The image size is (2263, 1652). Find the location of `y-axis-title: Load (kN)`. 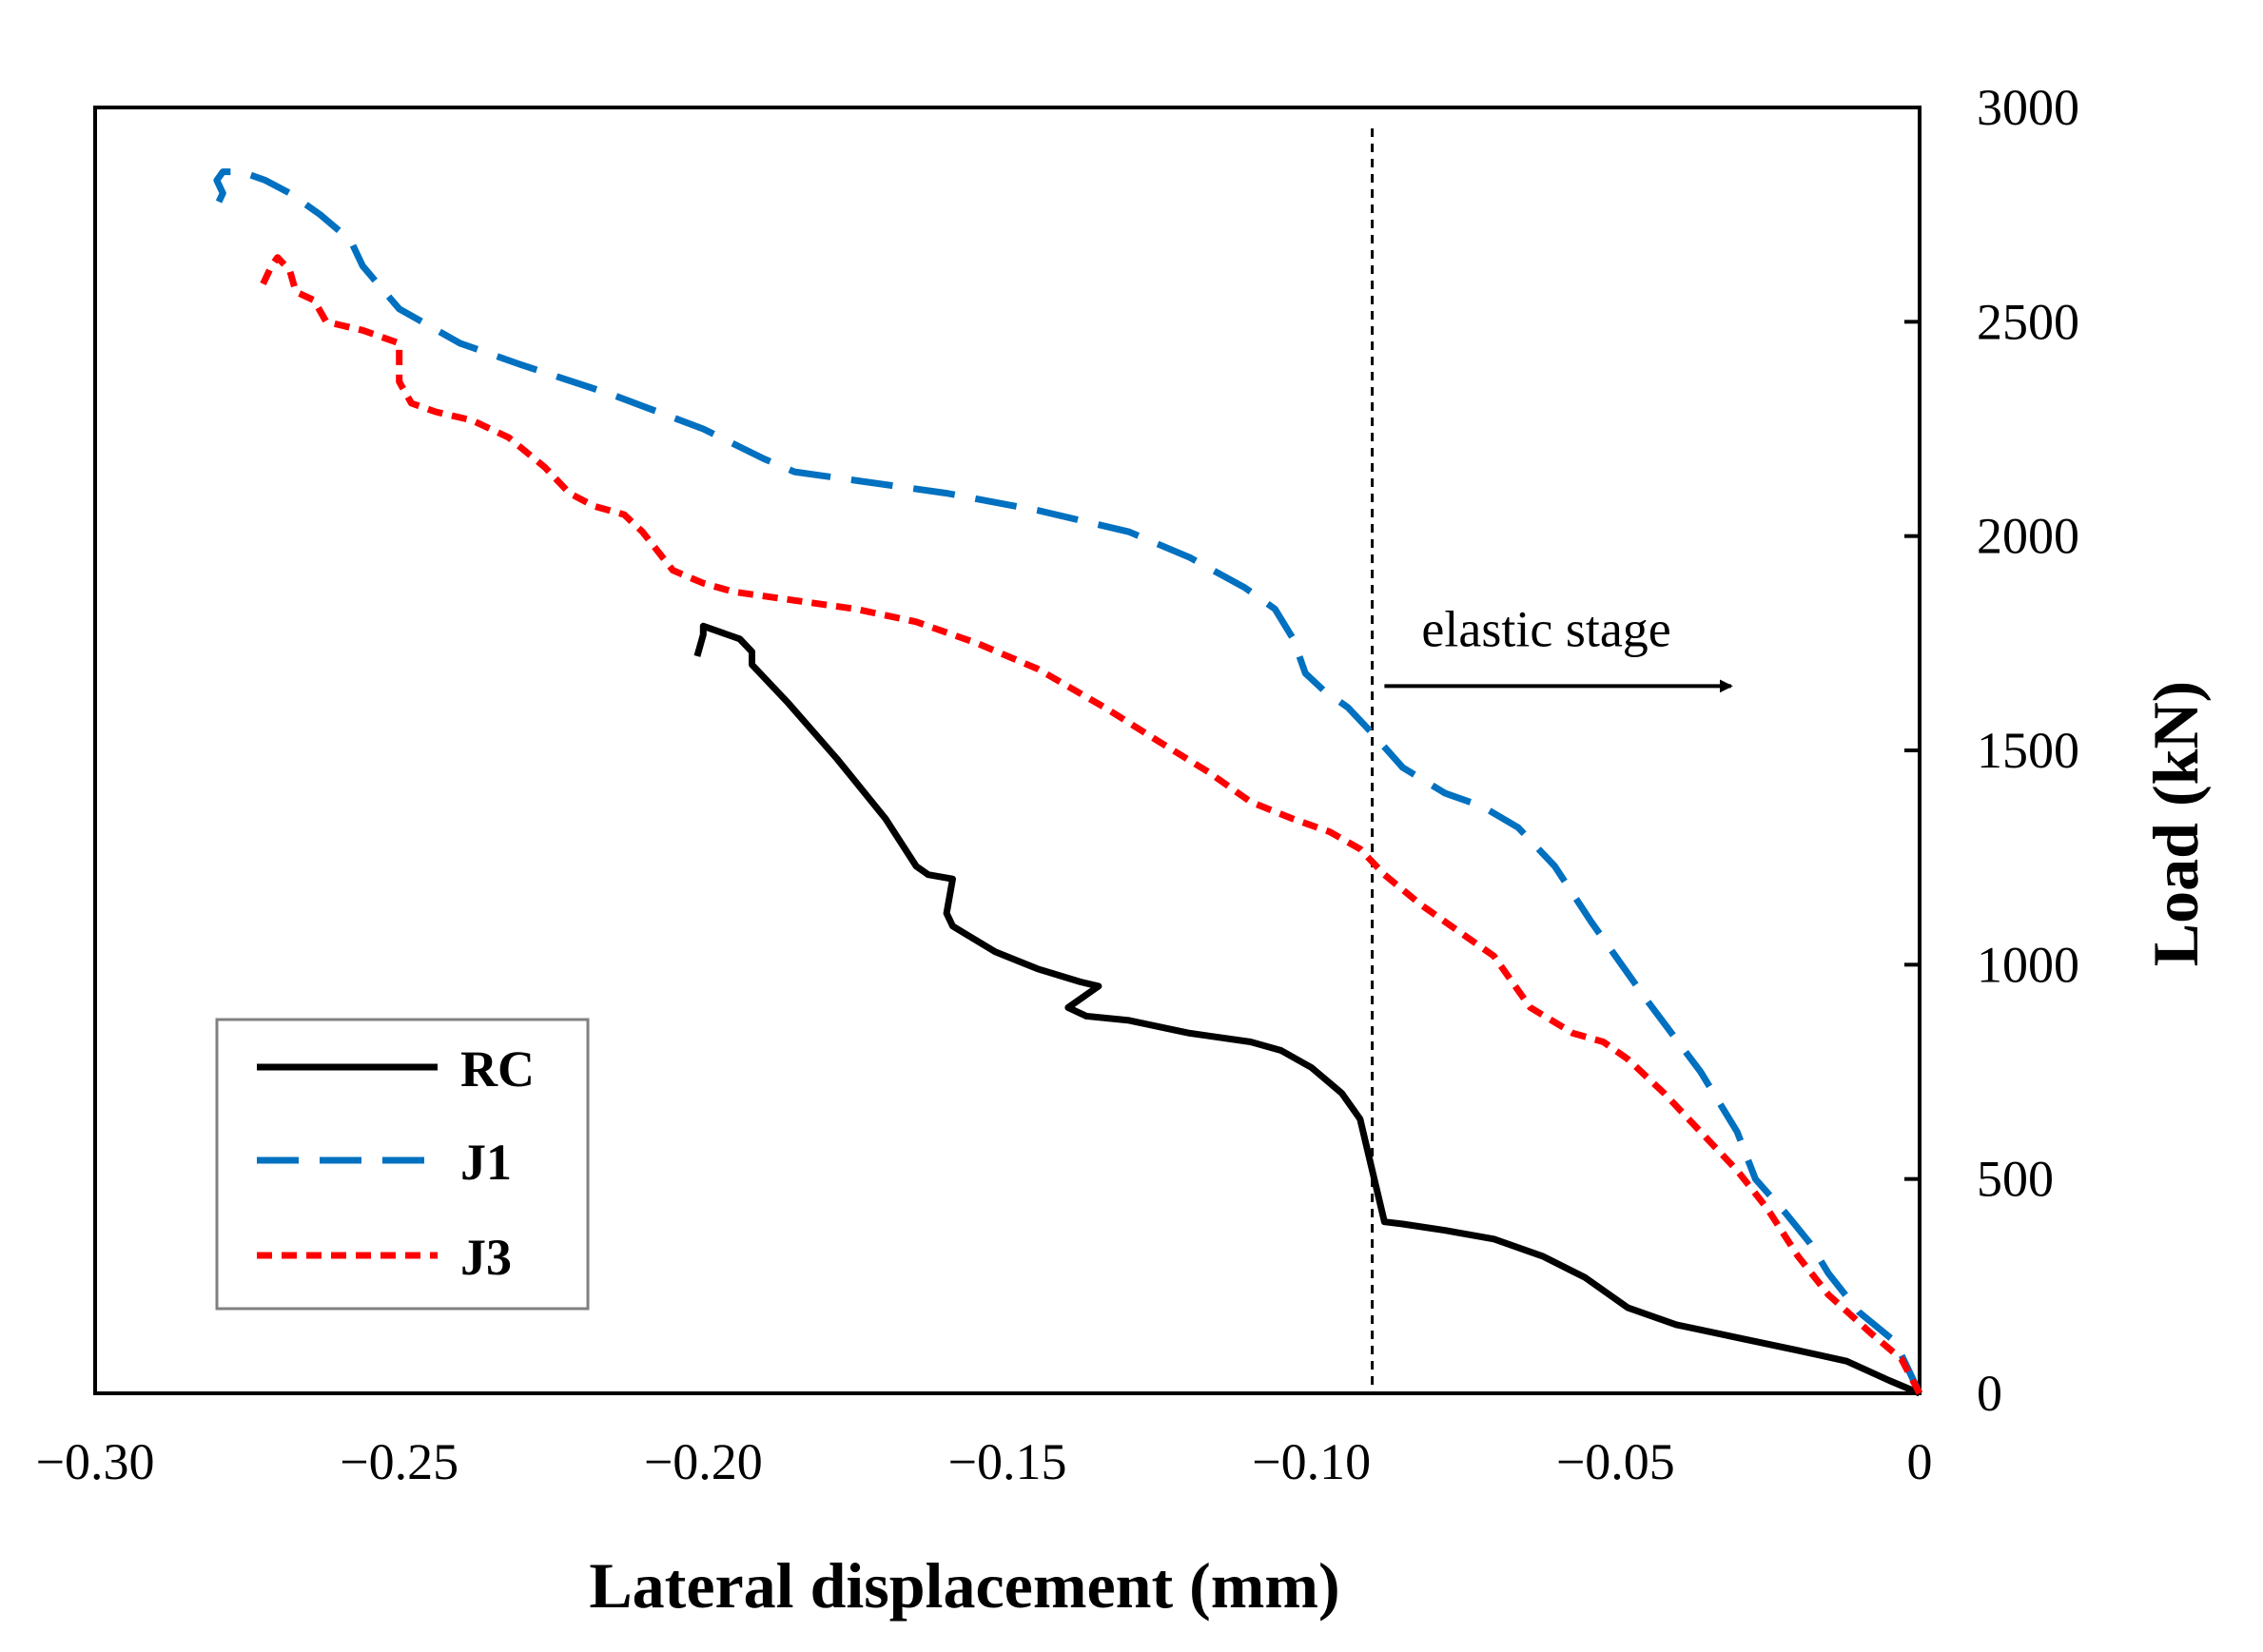

y-axis-title: Load (kN) is located at coordinates (2176, 823).